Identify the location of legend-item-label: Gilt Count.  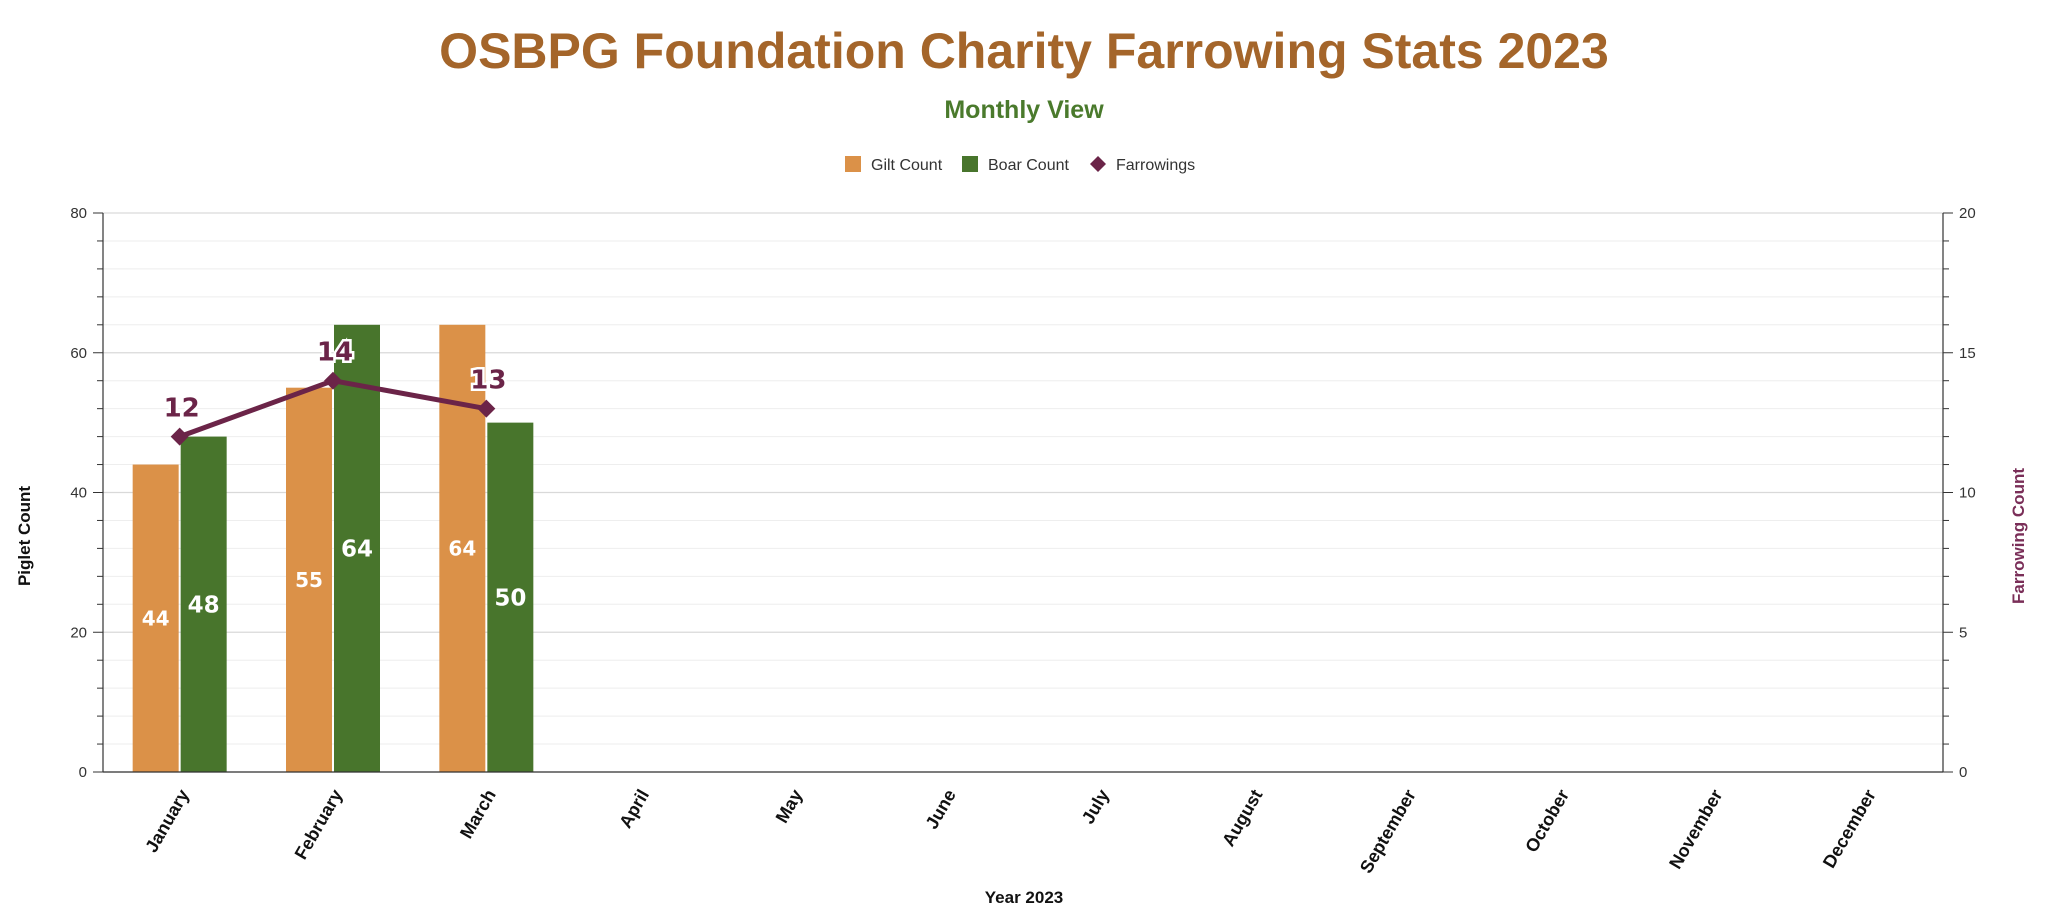
(907, 165).